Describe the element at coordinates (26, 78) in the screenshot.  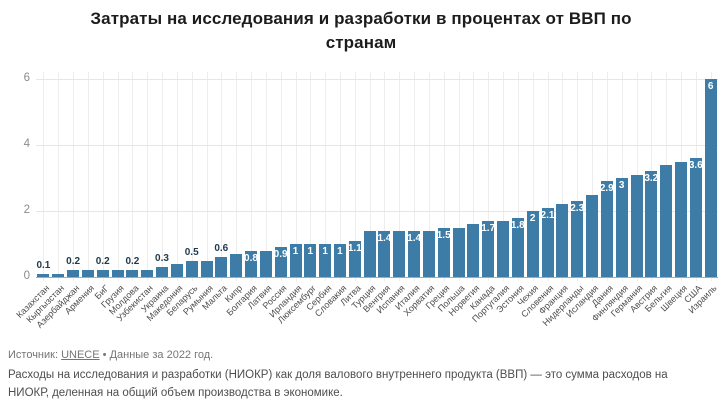
I see `y-axis-tick-label: 6` at that location.